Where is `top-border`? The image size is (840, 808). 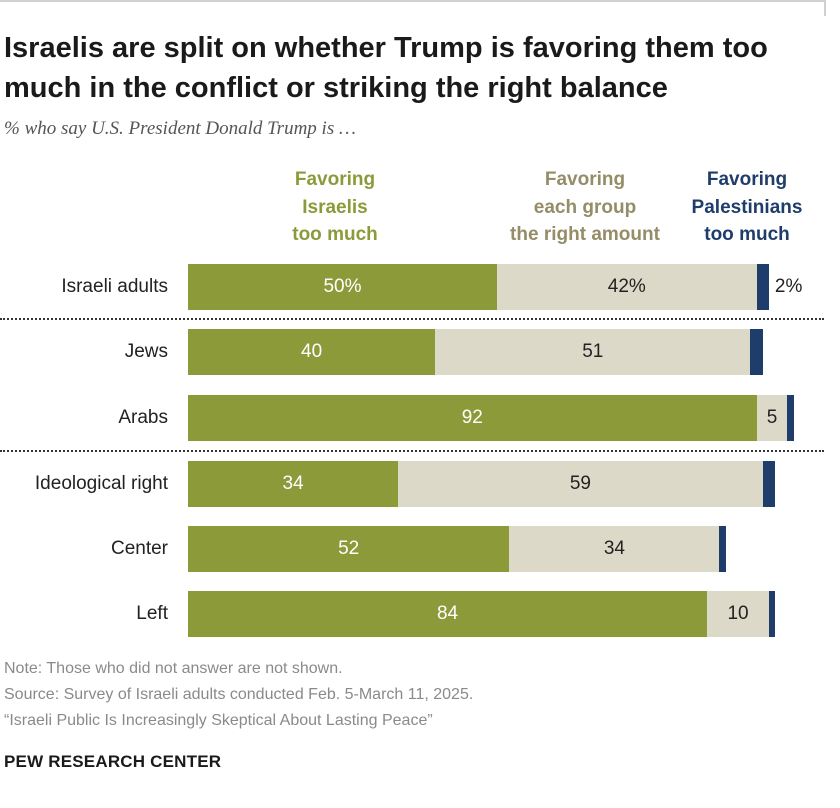 top-border is located at coordinates (412, 1).